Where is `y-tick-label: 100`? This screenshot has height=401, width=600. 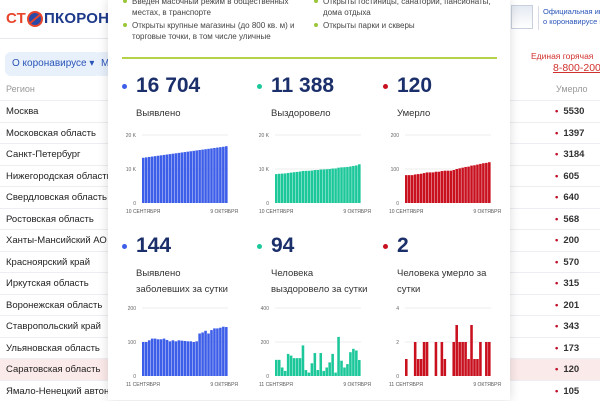
y-tick-label: 100 is located at coordinates (132, 343).